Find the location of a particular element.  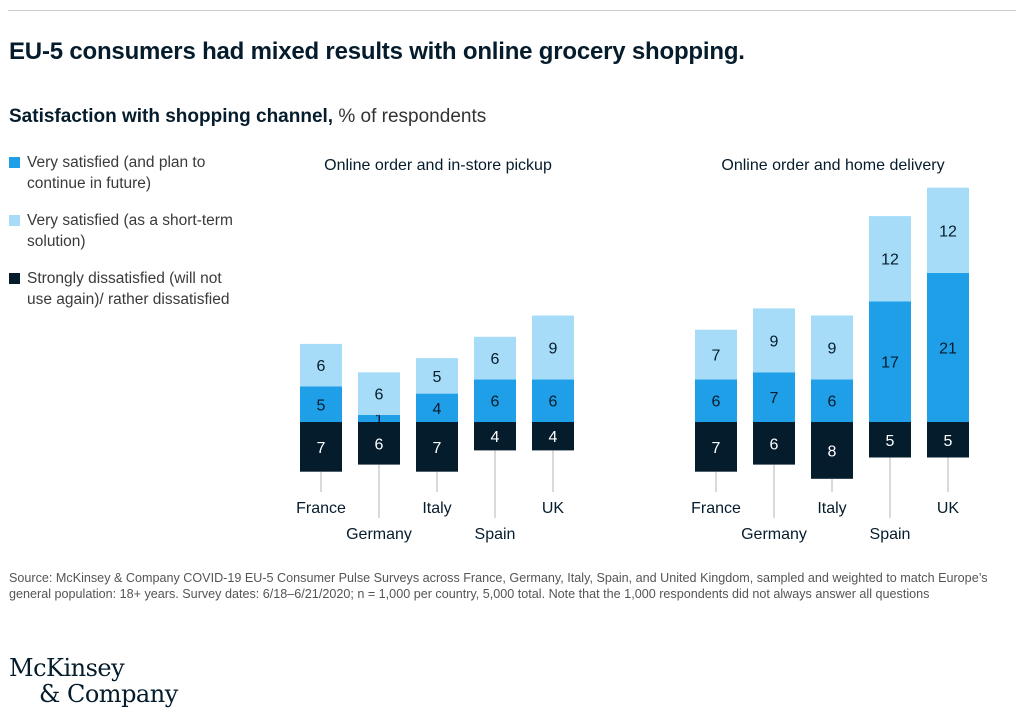

data-label-p2-italy-s2: 9 is located at coordinates (832, 348).